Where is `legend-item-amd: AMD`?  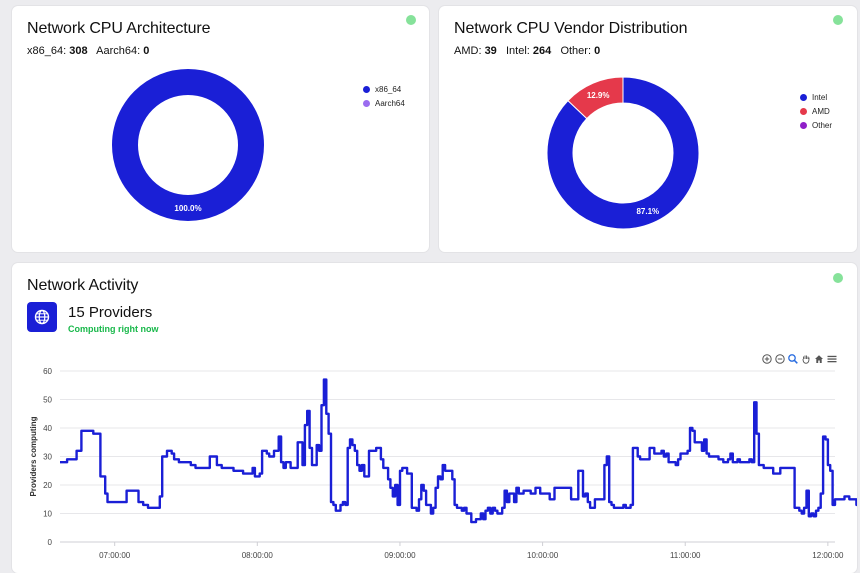
legend-item-amd: AMD is located at coordinates (816, 111).